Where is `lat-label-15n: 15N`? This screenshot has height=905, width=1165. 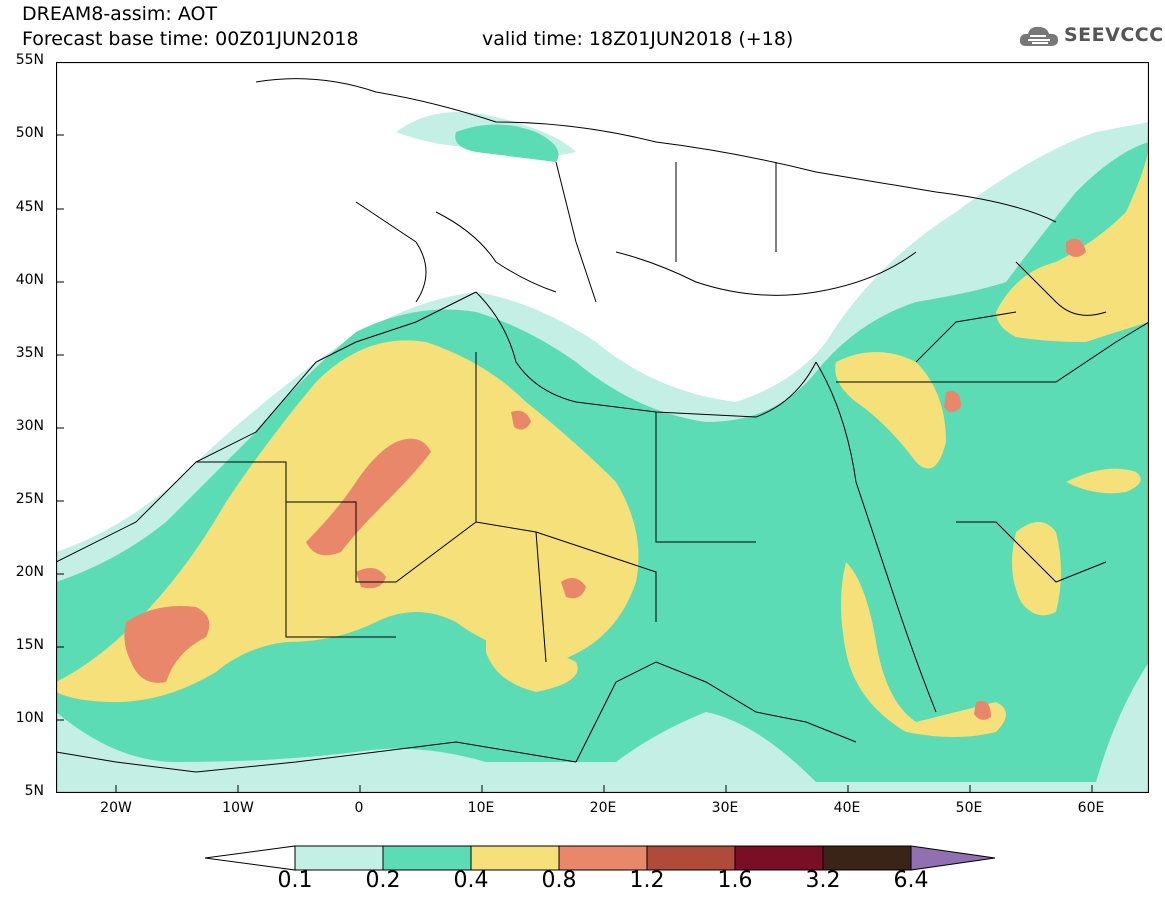 lat-label-15n: 15N is located at coordinates (29, 645).